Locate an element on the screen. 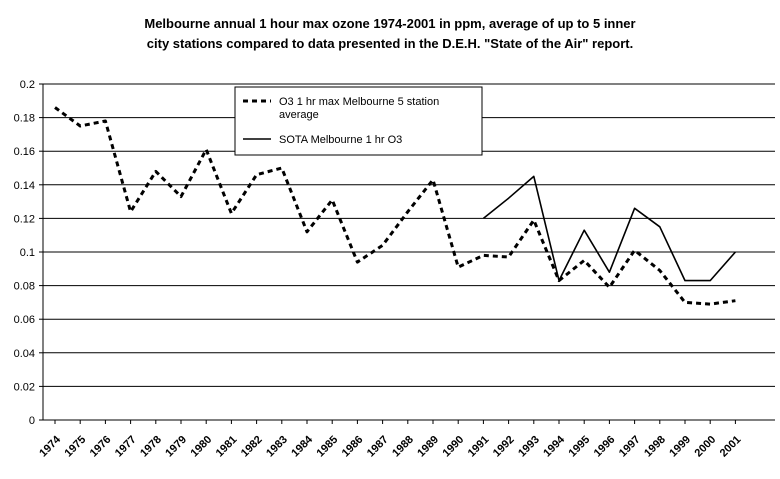 Image resolution: width=780 pixels, height=479 pixels. x-tick-label: 1996 is located at coordinates (605, 447).